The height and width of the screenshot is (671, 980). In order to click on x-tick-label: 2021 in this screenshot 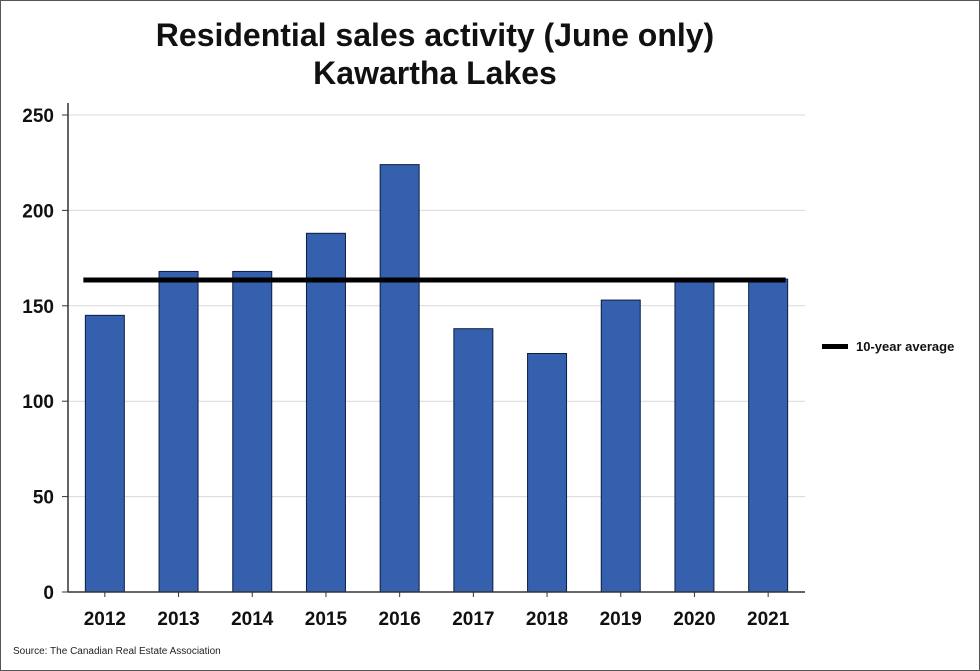, I will do `click(768, 619)`.